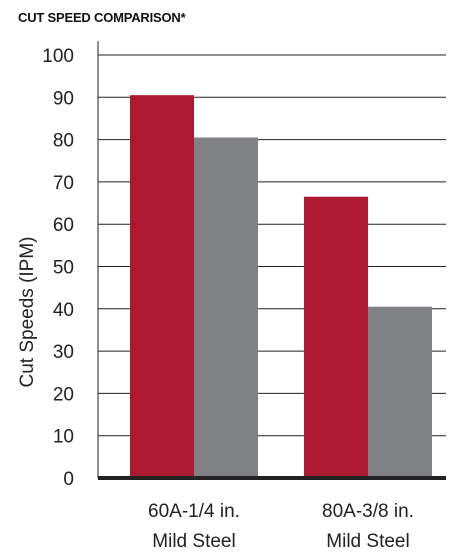 The height and width of the screenshot is (553, 469). What do you see at coordinates (368, 511) in the screenshot?
I see `x-category-label: 80A-3/8 in.` at bounding box center [368, 511].